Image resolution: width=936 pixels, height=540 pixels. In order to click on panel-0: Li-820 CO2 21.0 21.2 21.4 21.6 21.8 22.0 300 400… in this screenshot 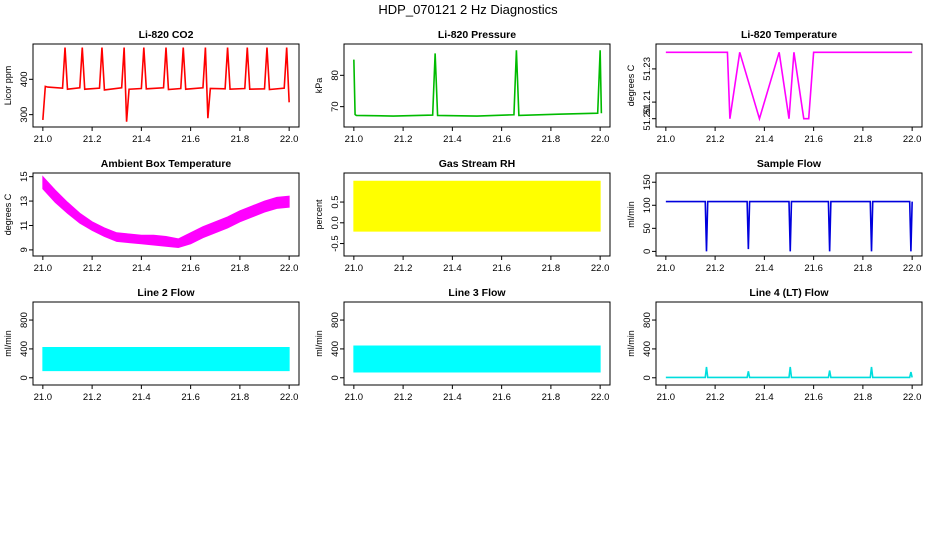, I will do `click(151, 87)`.